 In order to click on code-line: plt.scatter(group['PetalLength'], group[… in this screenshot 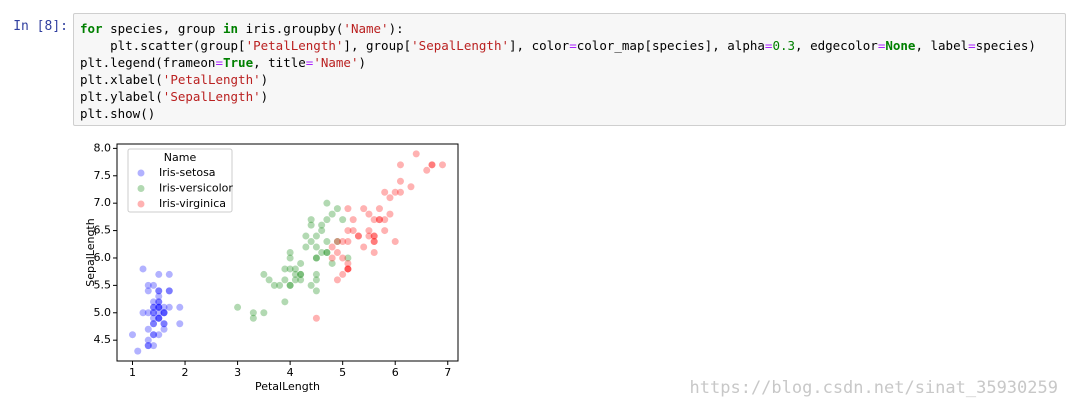, I will do `click(558, 45)`.